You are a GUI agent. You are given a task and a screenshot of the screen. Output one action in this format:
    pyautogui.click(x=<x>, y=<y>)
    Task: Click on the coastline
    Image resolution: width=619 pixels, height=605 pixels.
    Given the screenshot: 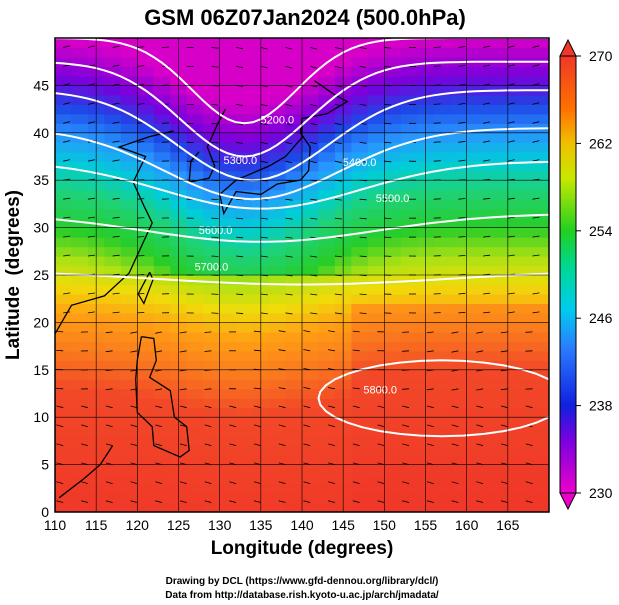 What is the action you would take?
    pyautogui.click(x=162, y=396)
    